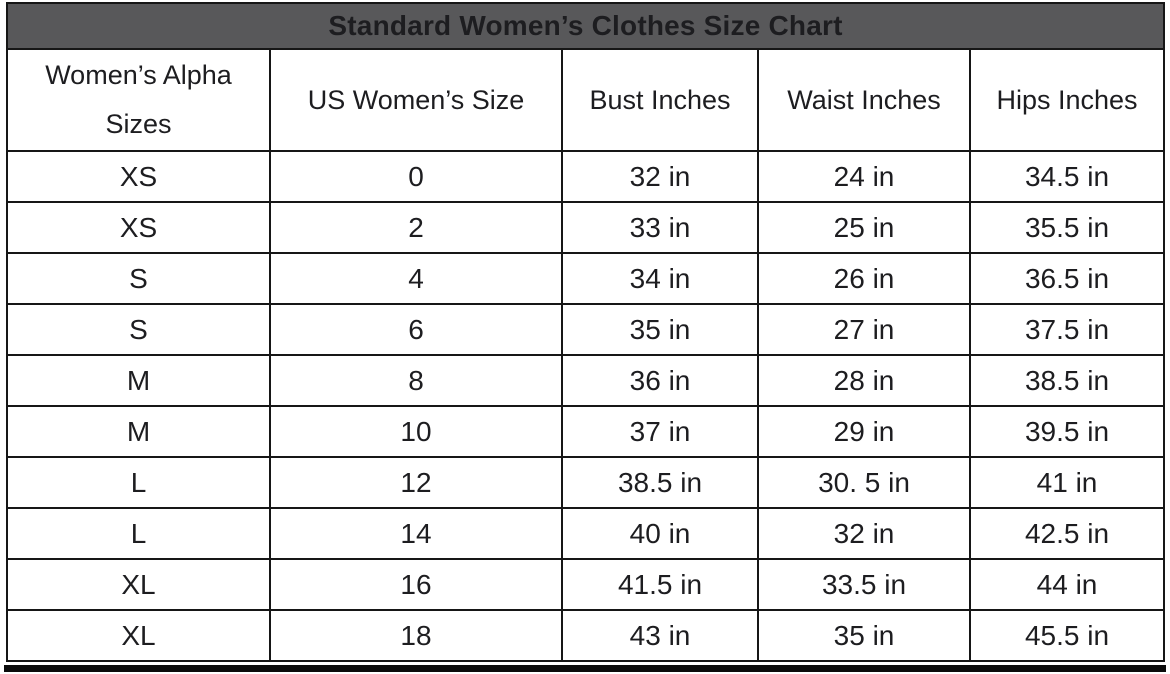 Image resolution: width=1170 pixels, height=674 pixels. I want to click on column-header-bust-inches: Bust Inches, so click(660, 100).